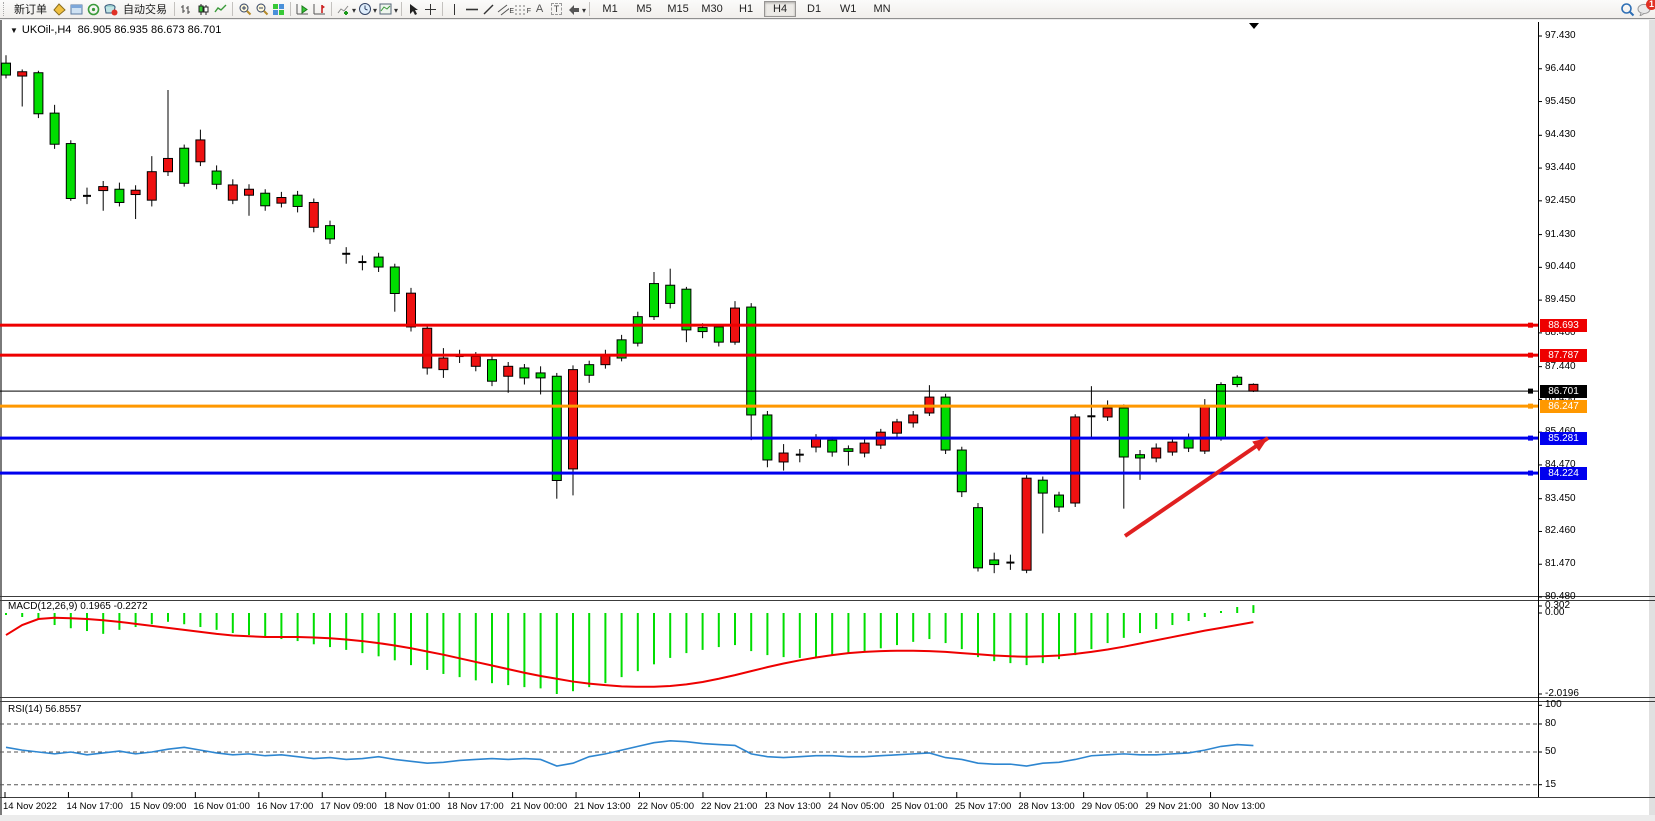  I want to click on label-icon, so click(556, 9).